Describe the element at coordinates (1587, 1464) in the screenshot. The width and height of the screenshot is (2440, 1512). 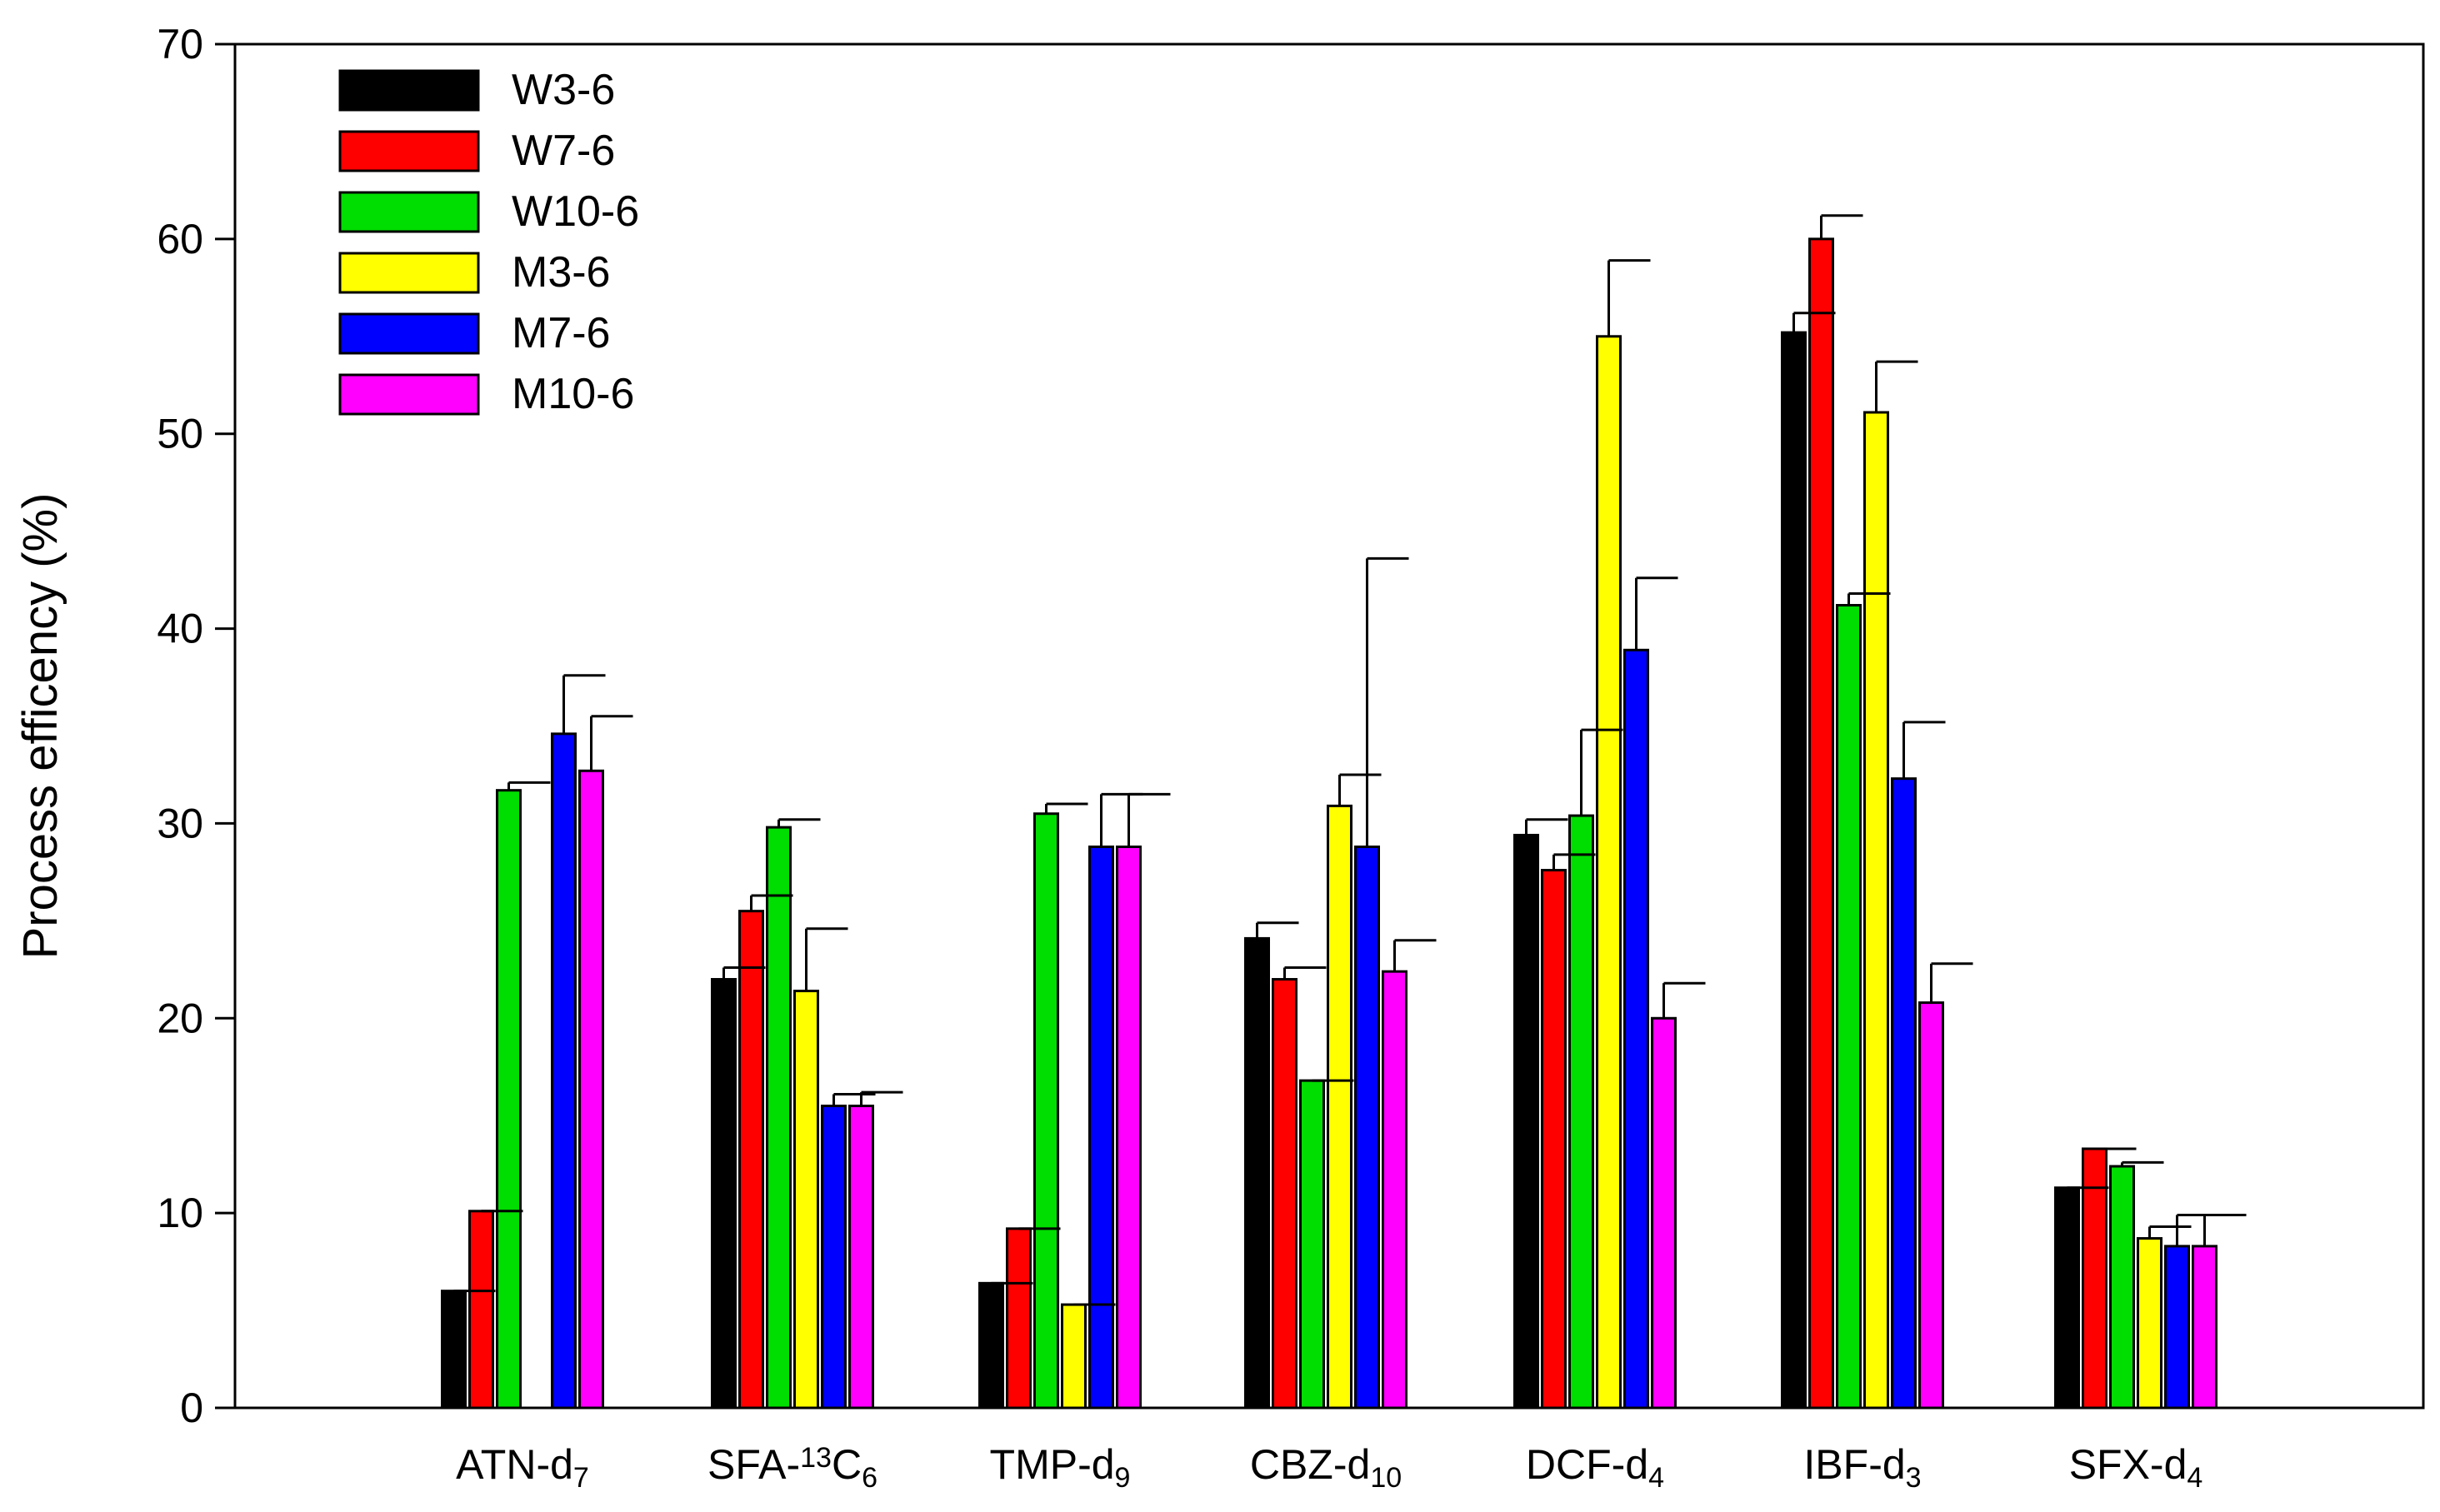
I see `label-base: DCF-d` at that location.